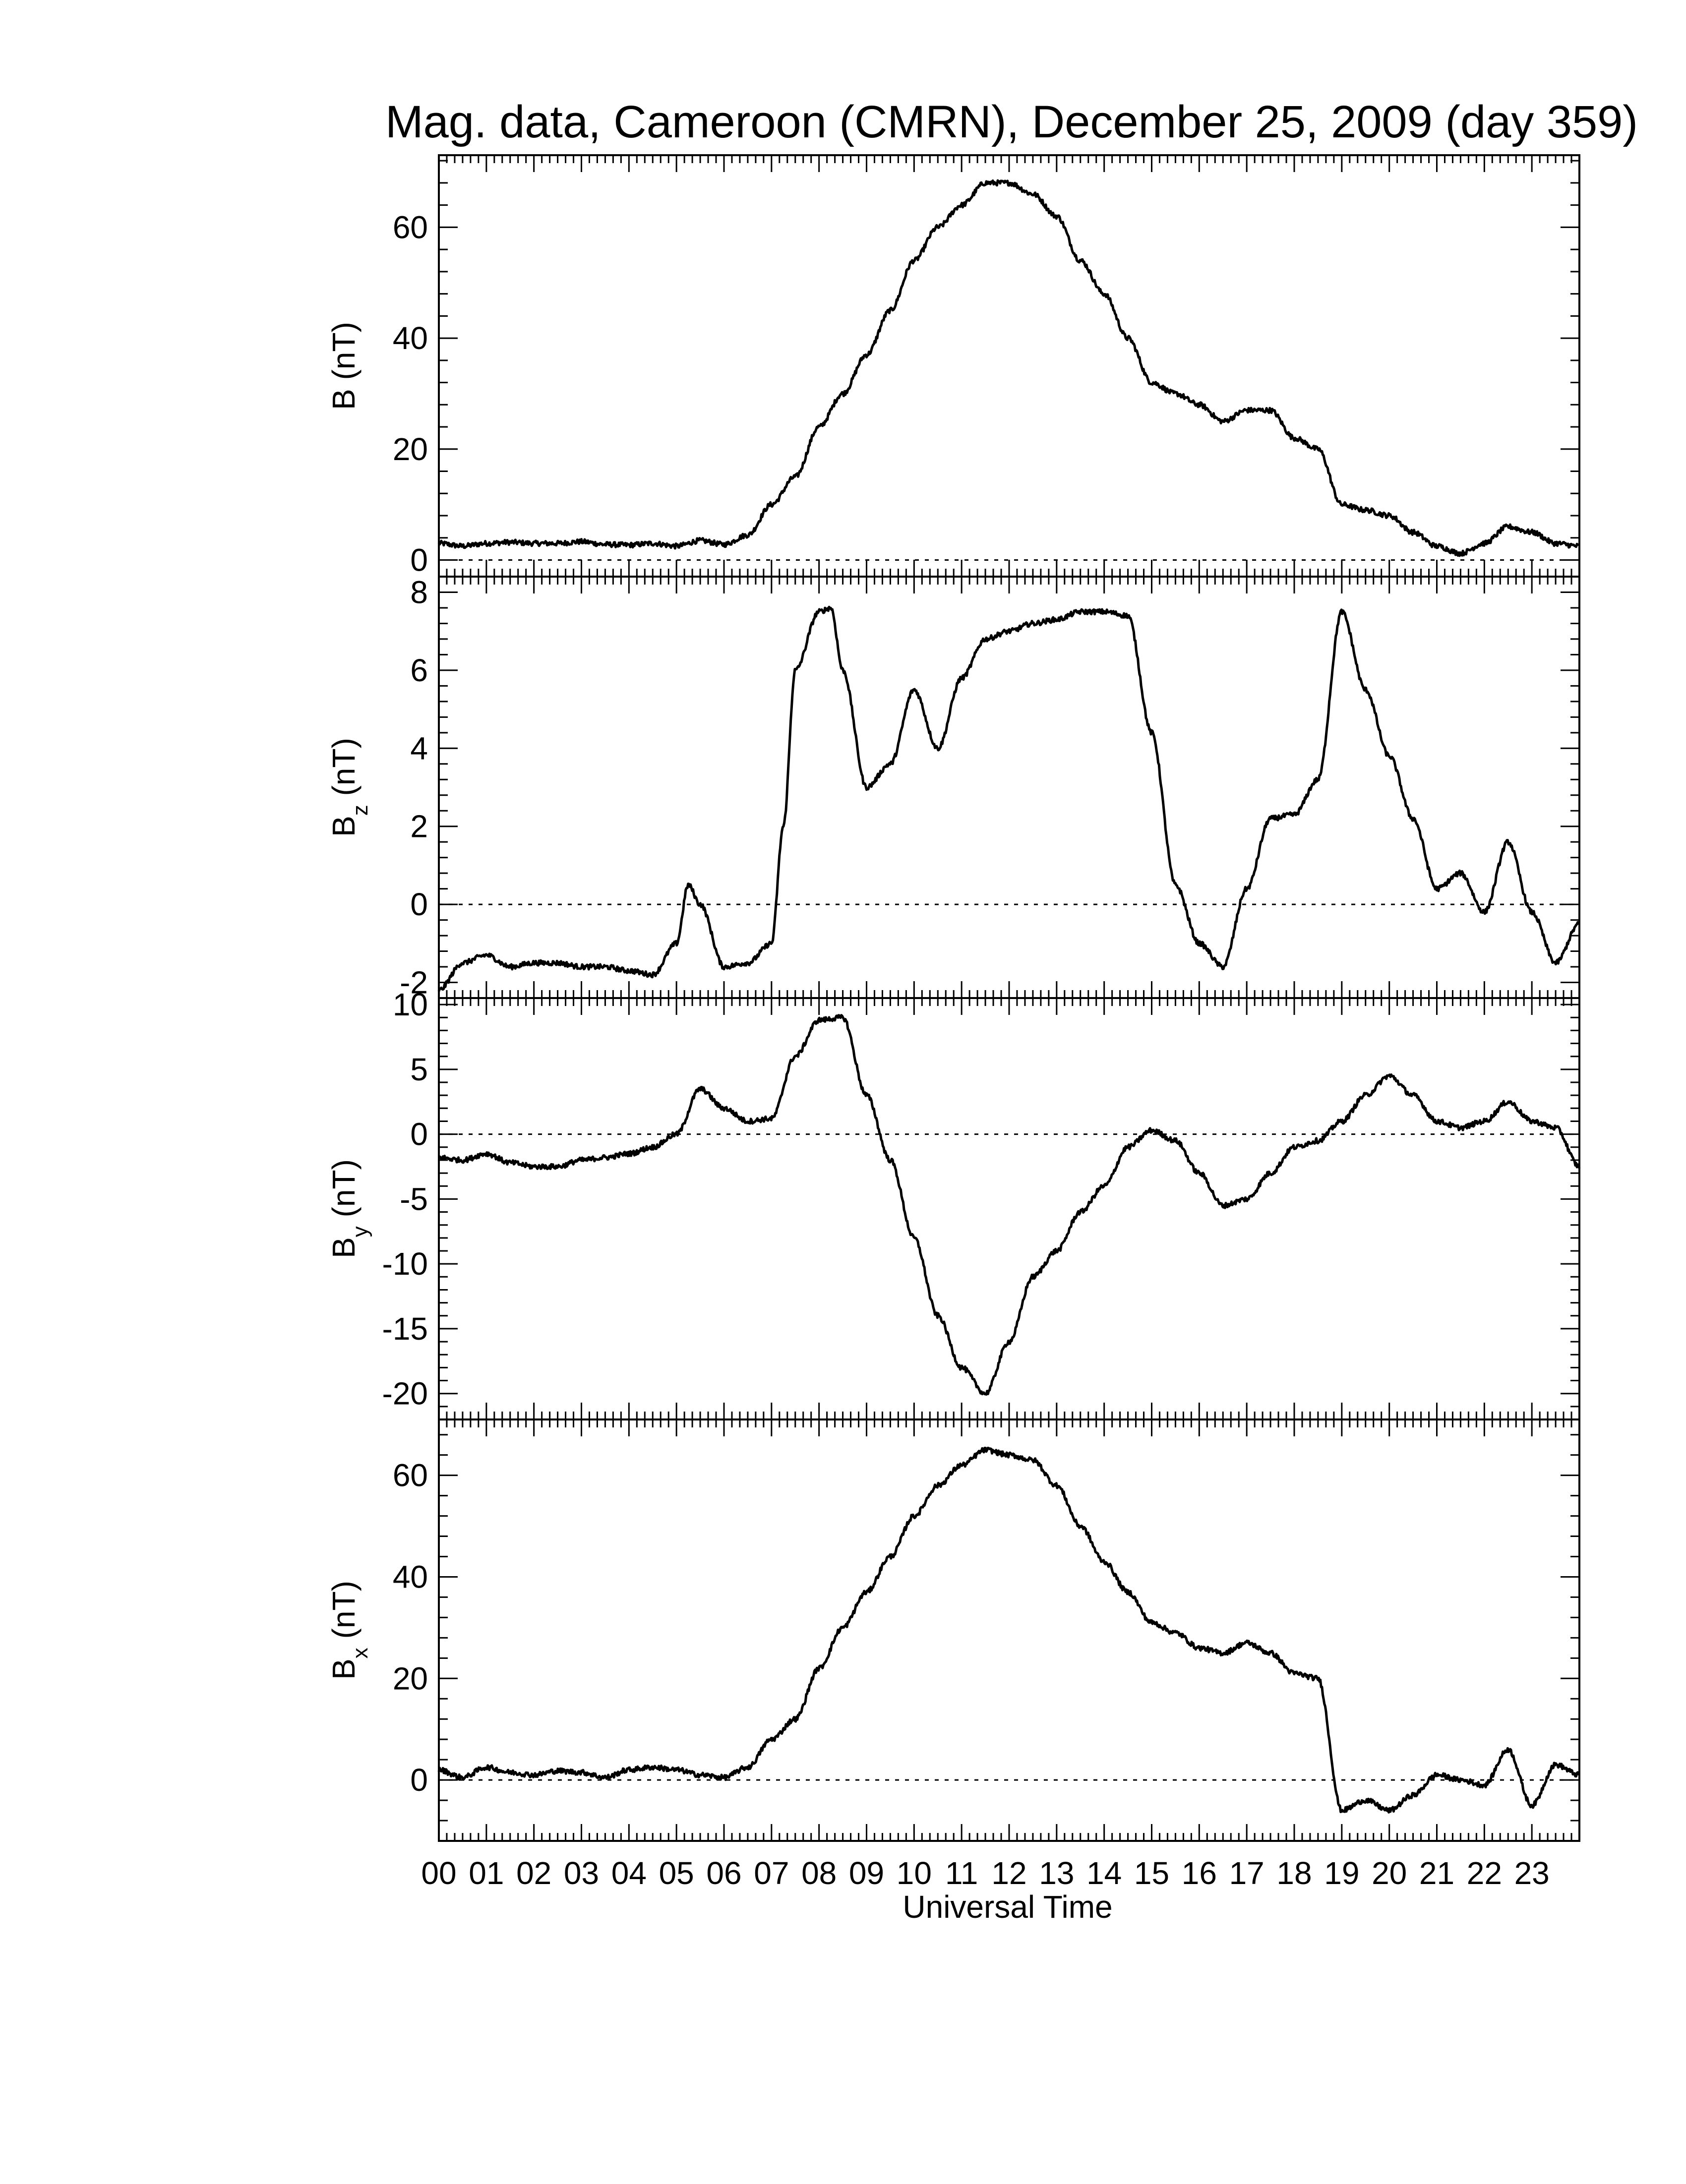 This screenshot has height=2184, width=1686. What do you see at coordinates (962, 1873) in the screenshot?
I see `x-tick-label: 11` at bounding box center [962, 1873].